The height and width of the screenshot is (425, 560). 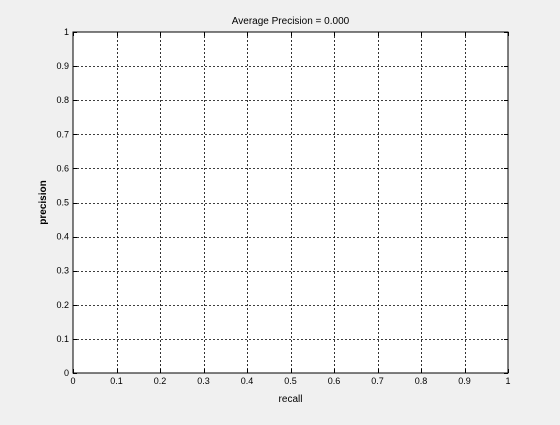 I want to click on x-axis-label: recall, so click(x=291, y=399).